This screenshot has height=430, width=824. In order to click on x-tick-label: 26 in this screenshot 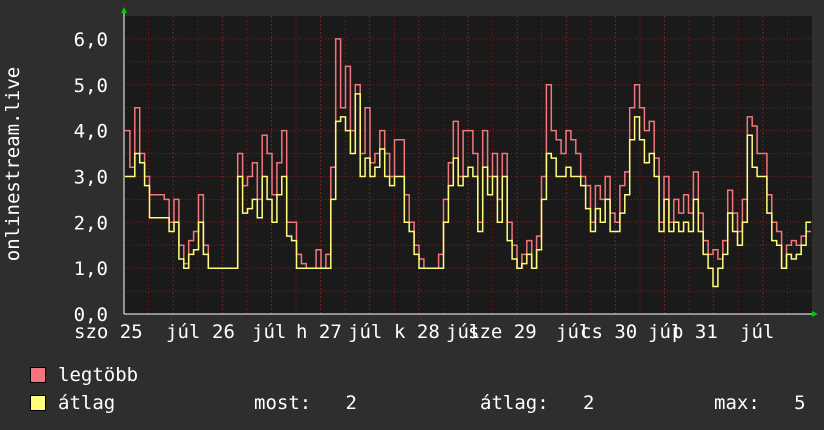, I will do `click(223, 332)`.